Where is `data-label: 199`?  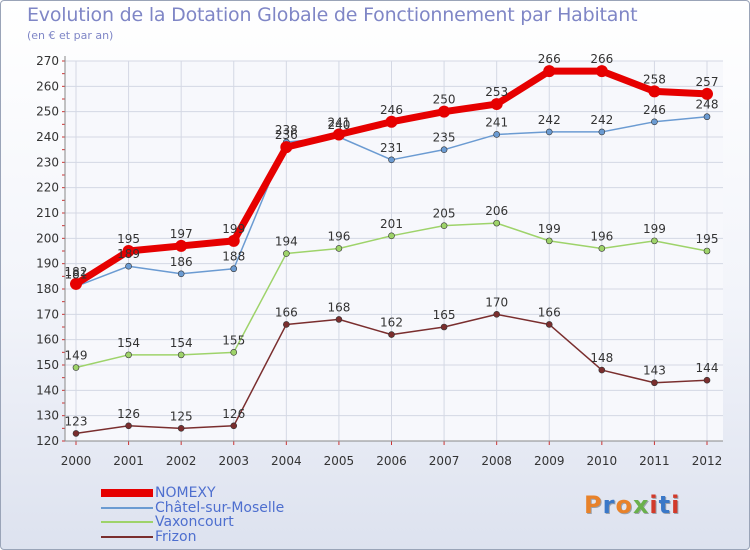 data-label: 199 is located at coordinates (549, 229).